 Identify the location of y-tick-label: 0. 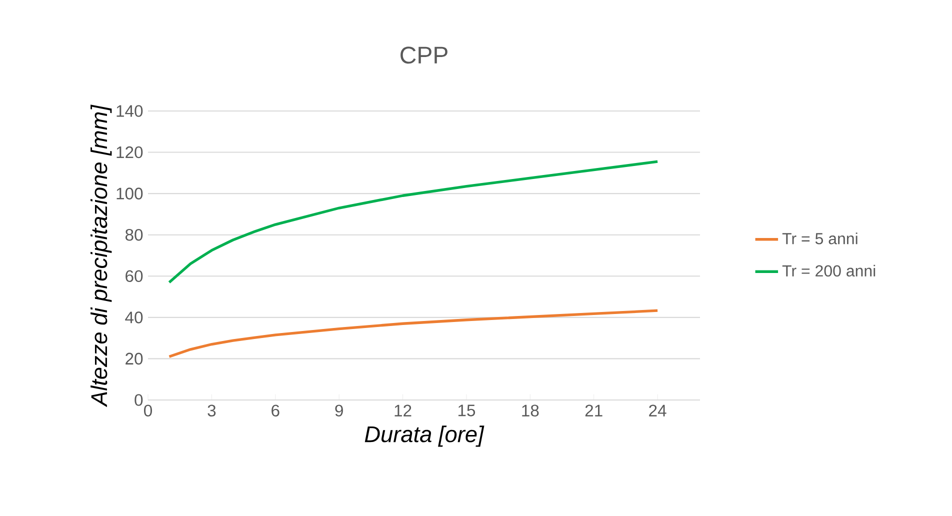
(138, 400).